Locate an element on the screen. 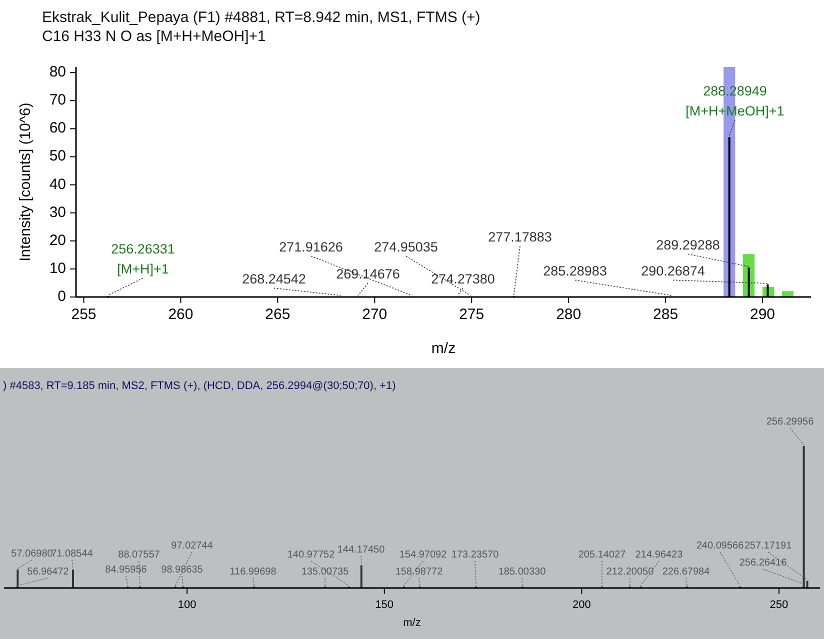 The image size is (824, 639). annotation: 289.29288 is located at coordinates (688, 245).